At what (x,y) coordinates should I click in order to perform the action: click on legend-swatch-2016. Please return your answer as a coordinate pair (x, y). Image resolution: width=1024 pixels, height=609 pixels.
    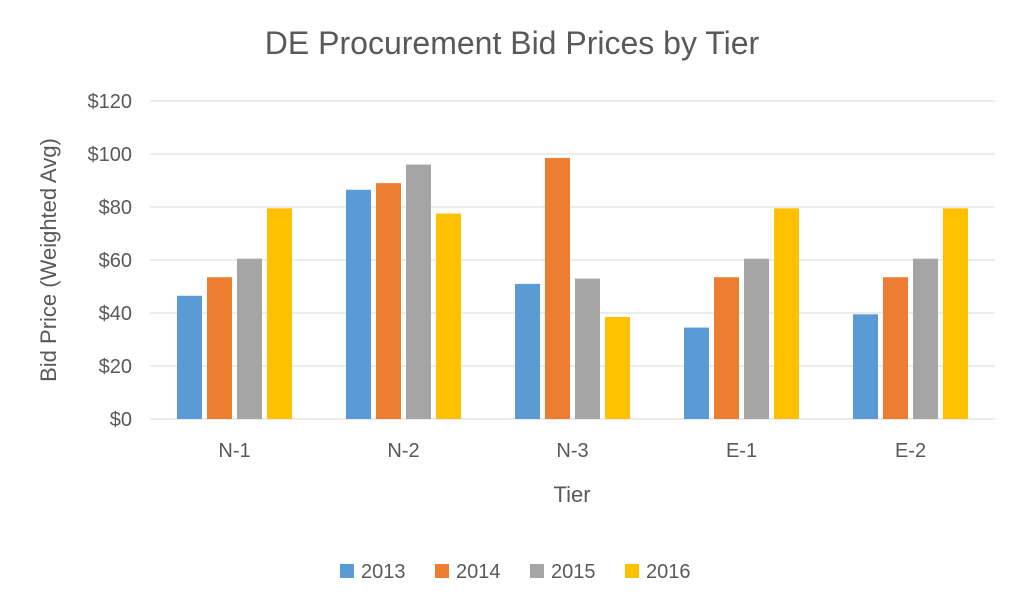
    Looking at the image, I should click on (632, 571).